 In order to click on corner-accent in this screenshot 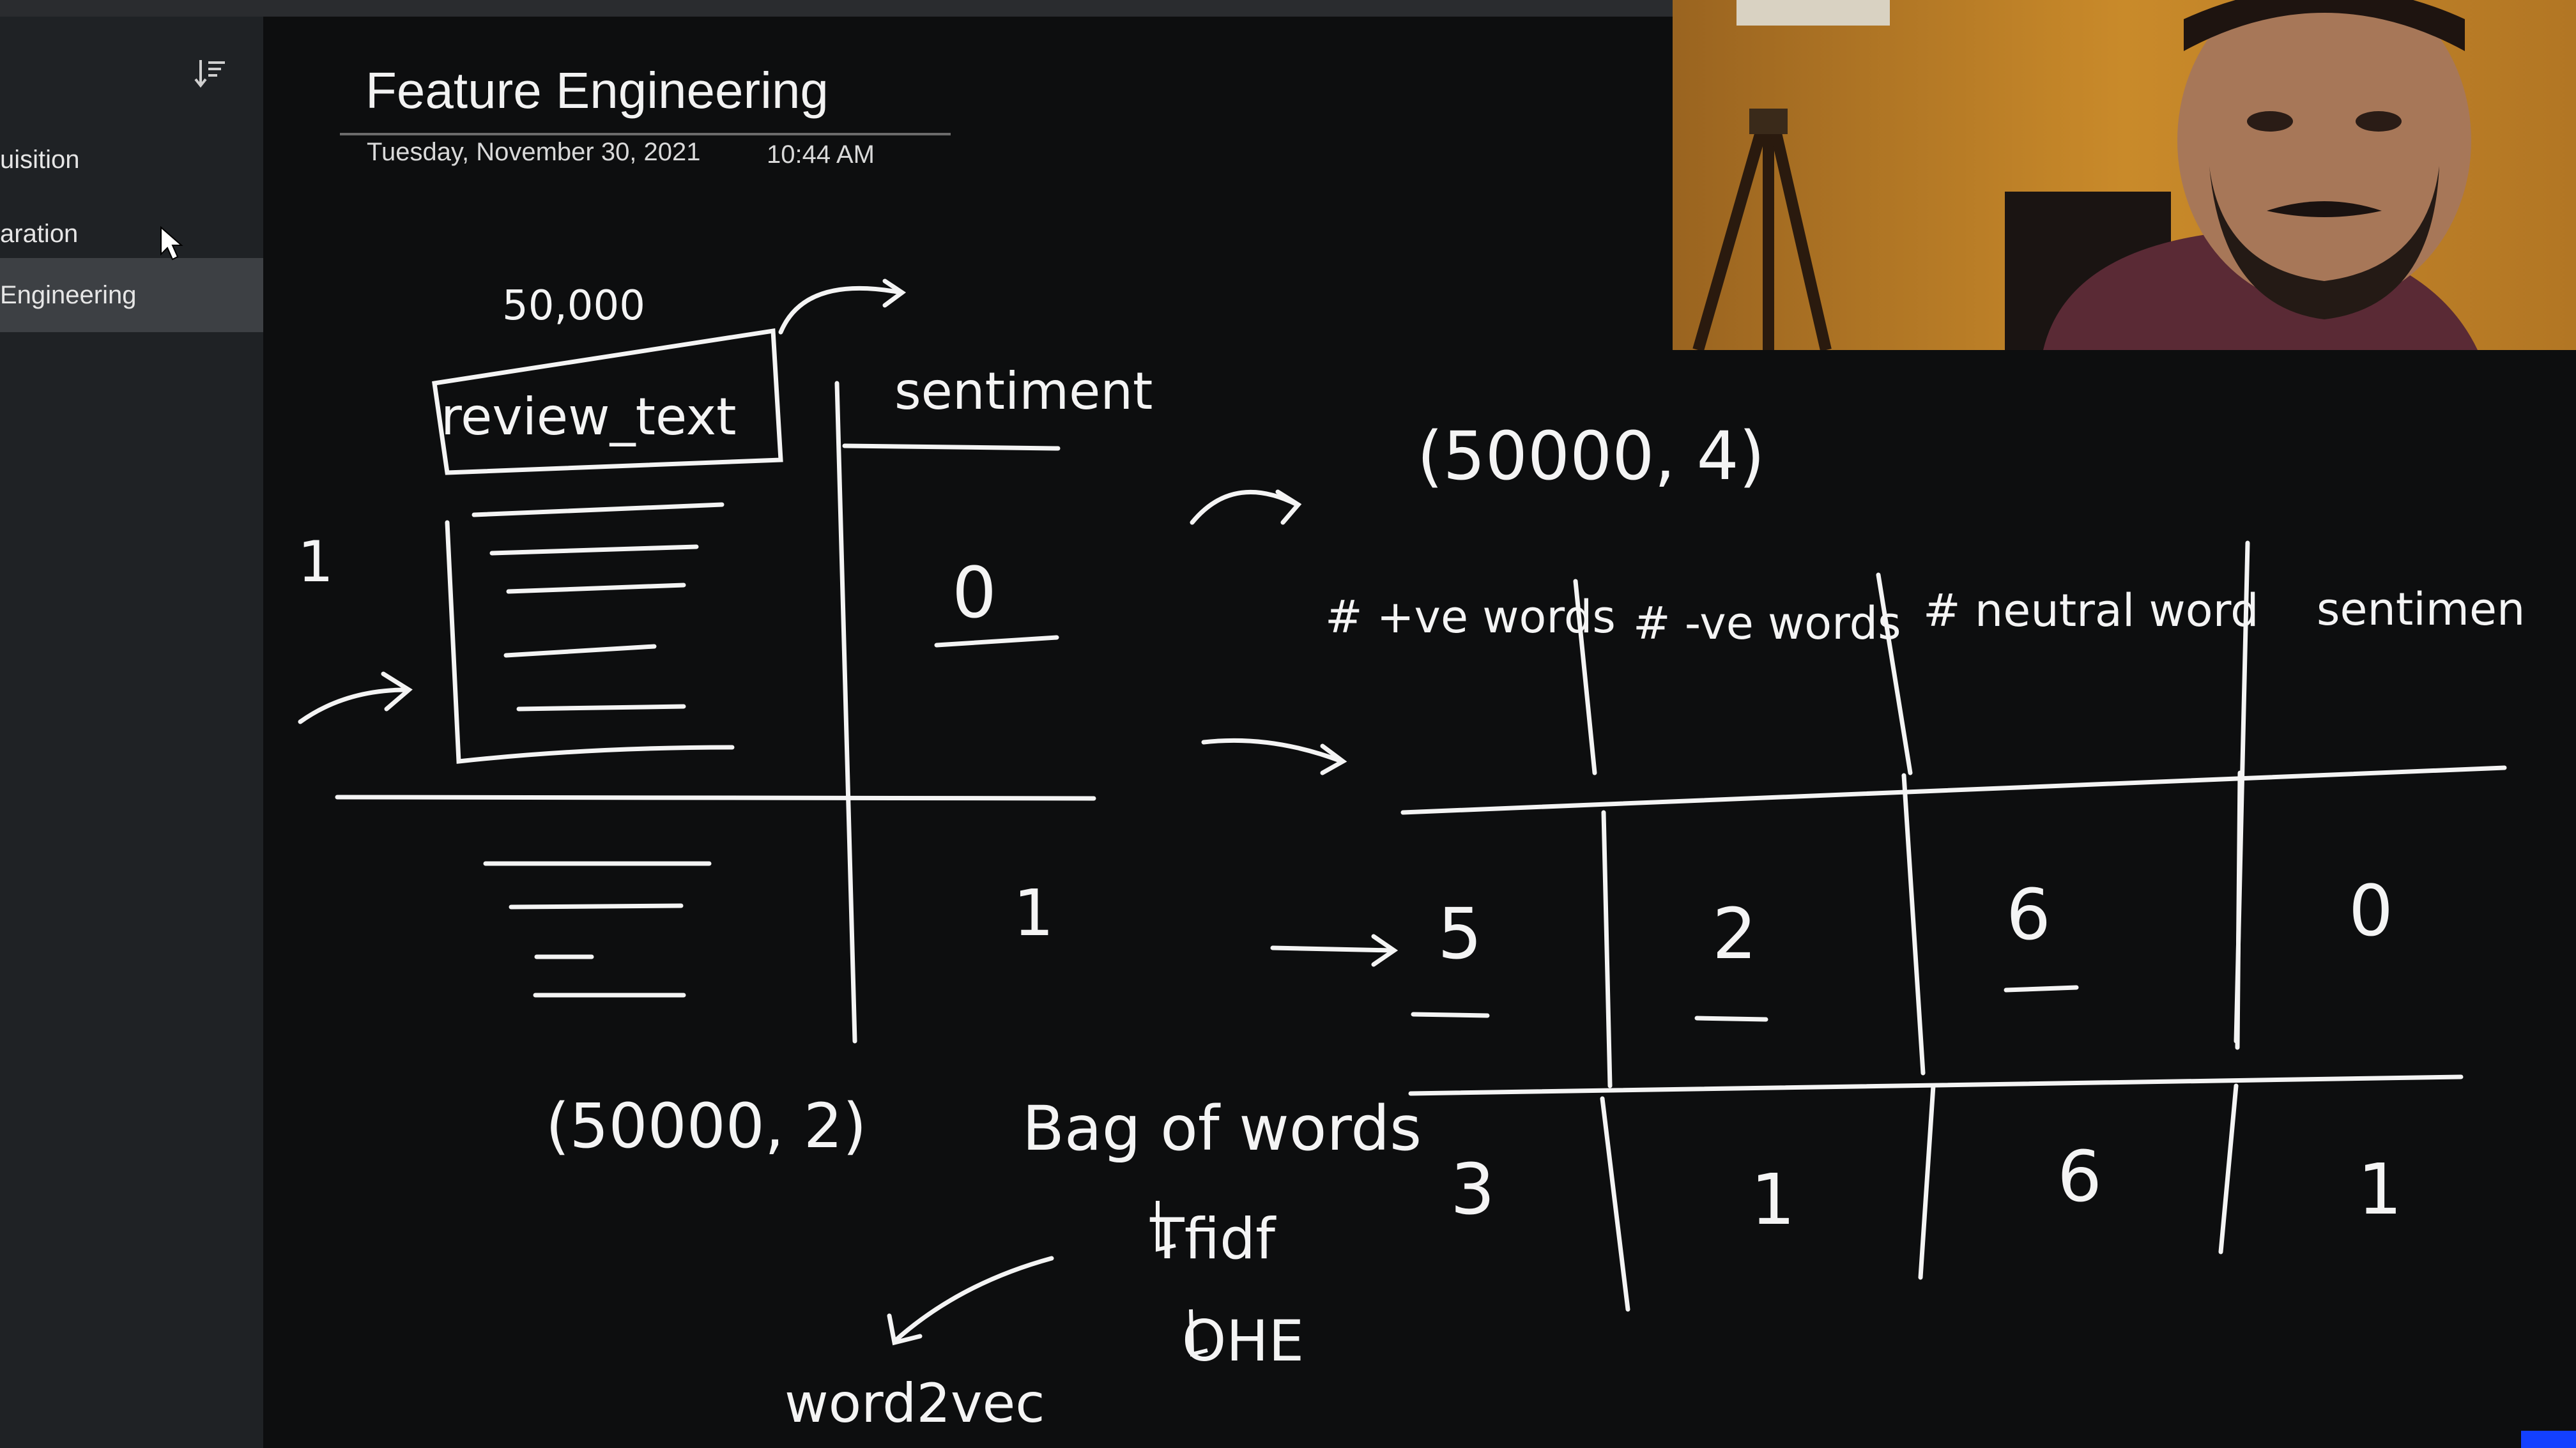, I will do `click(2548, 1439)`.